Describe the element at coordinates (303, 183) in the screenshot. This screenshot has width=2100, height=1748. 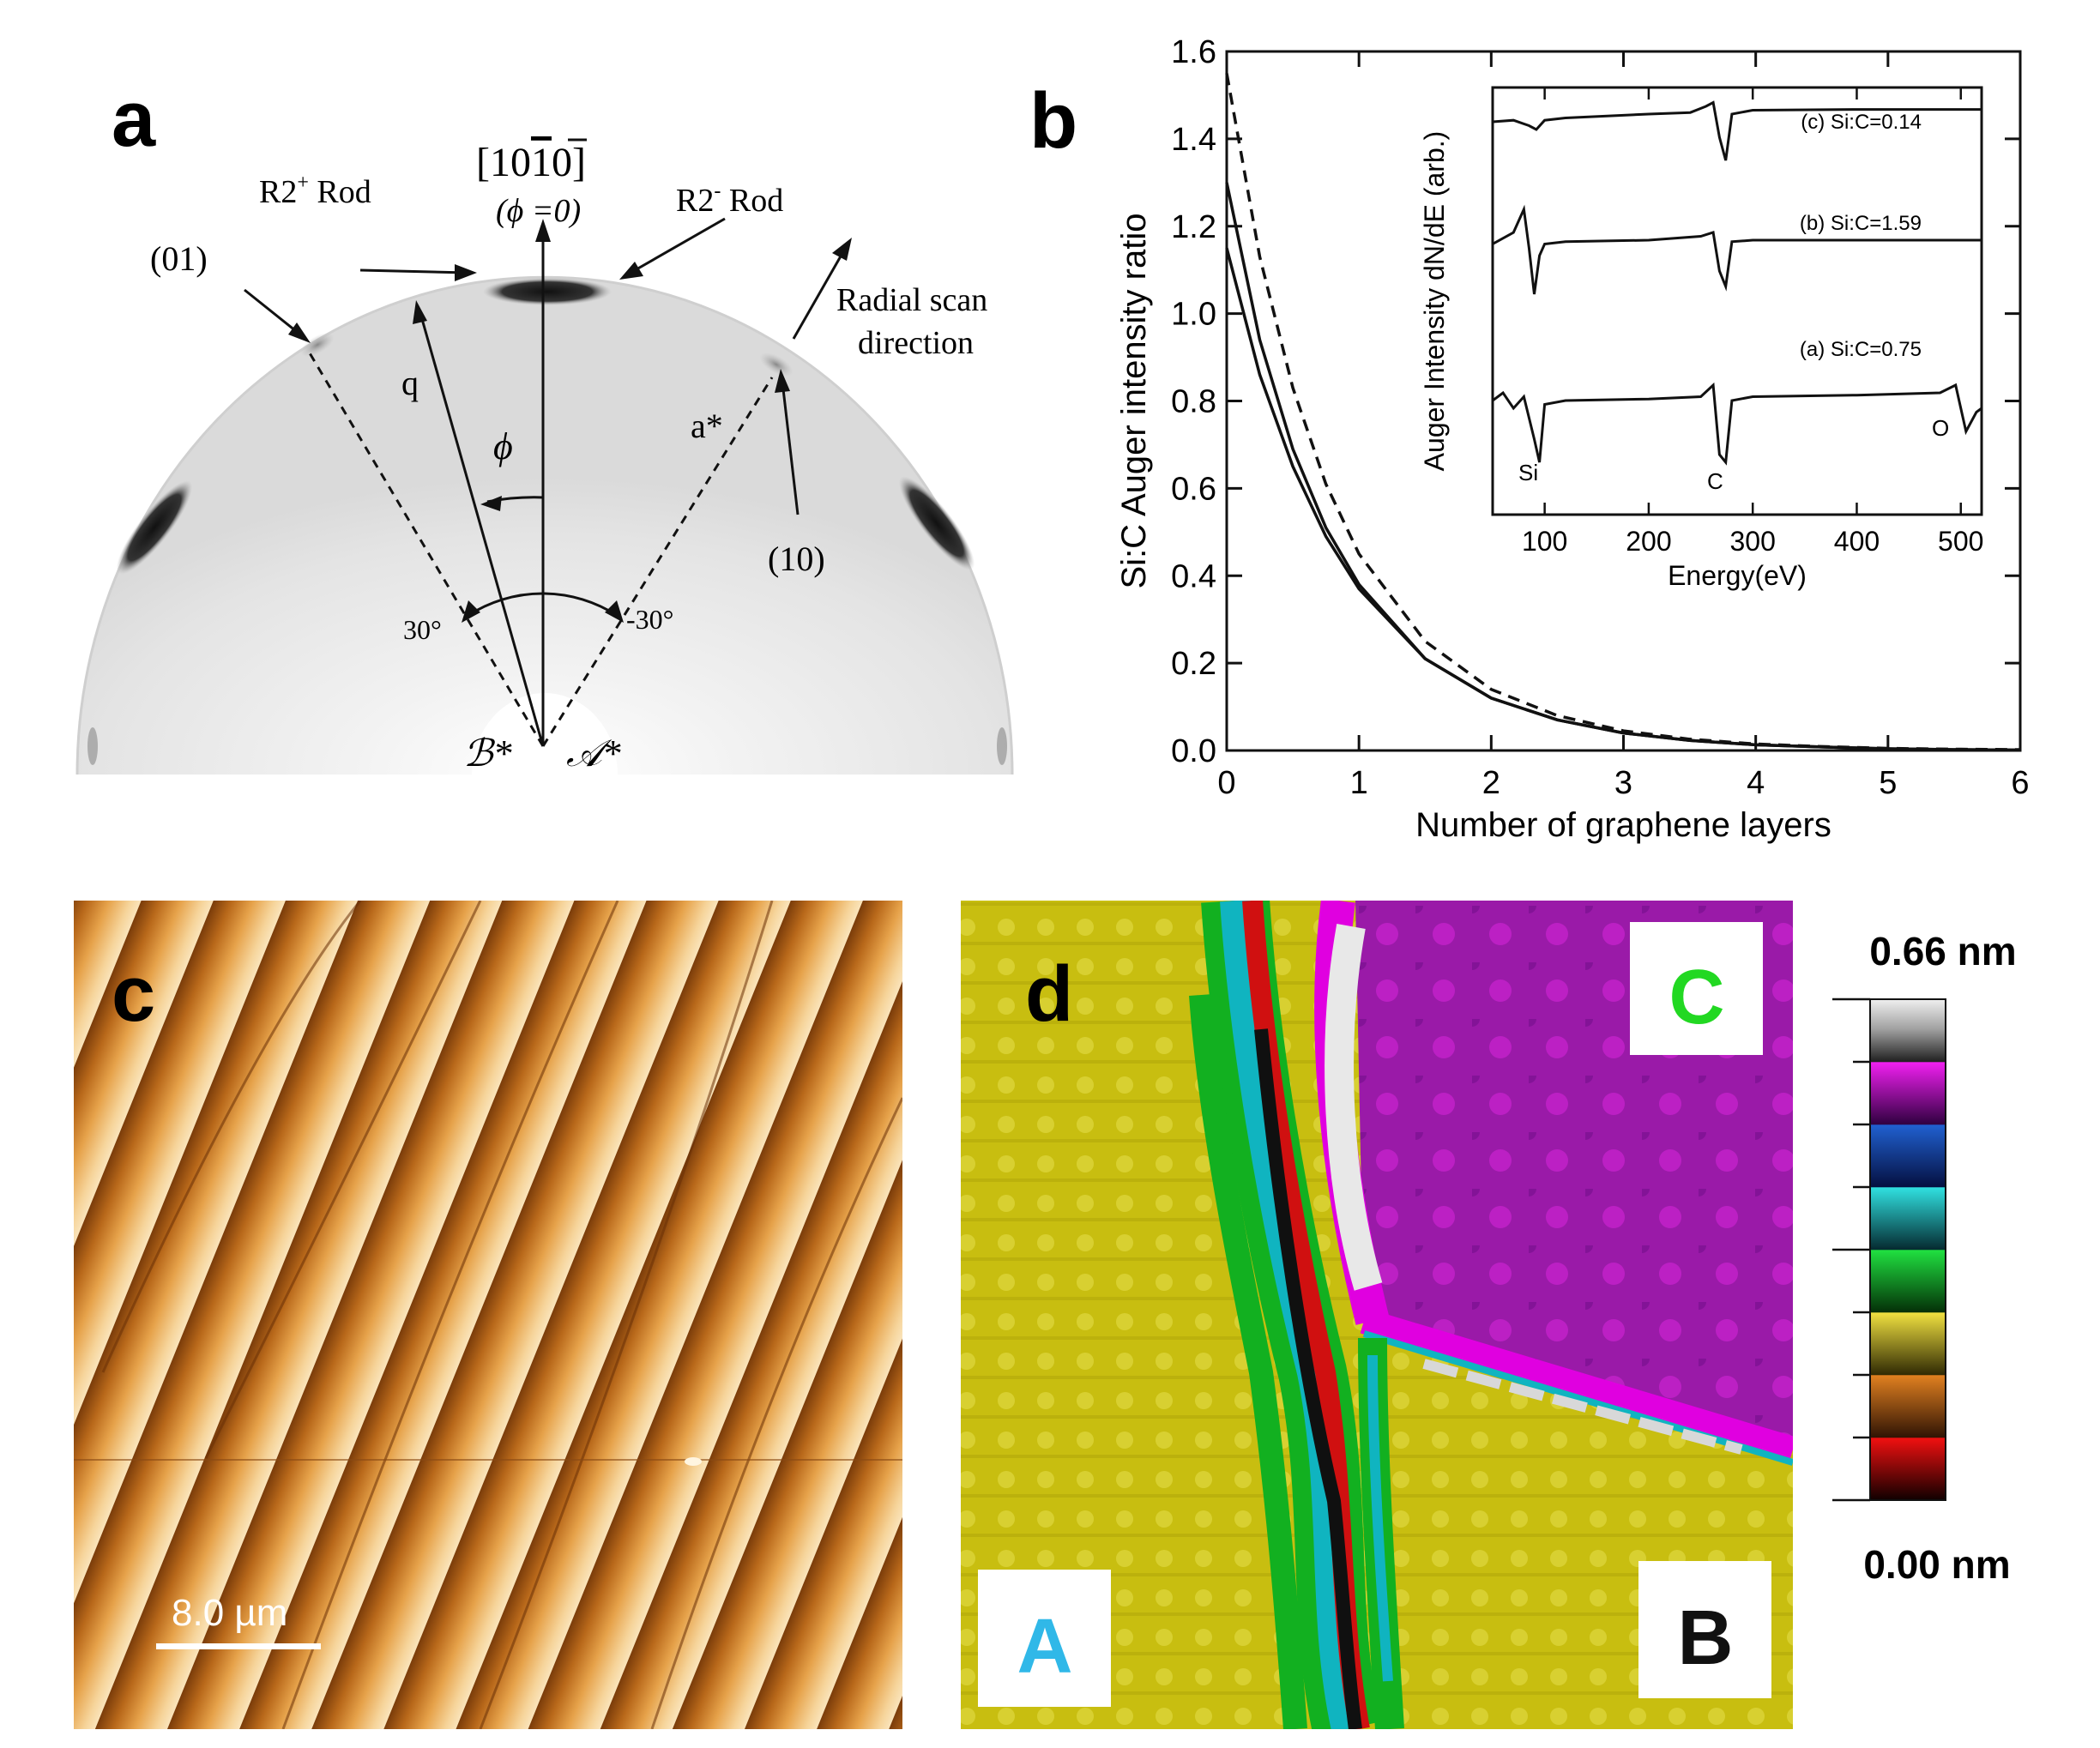
I see `r2plus-sup: +` at that location.